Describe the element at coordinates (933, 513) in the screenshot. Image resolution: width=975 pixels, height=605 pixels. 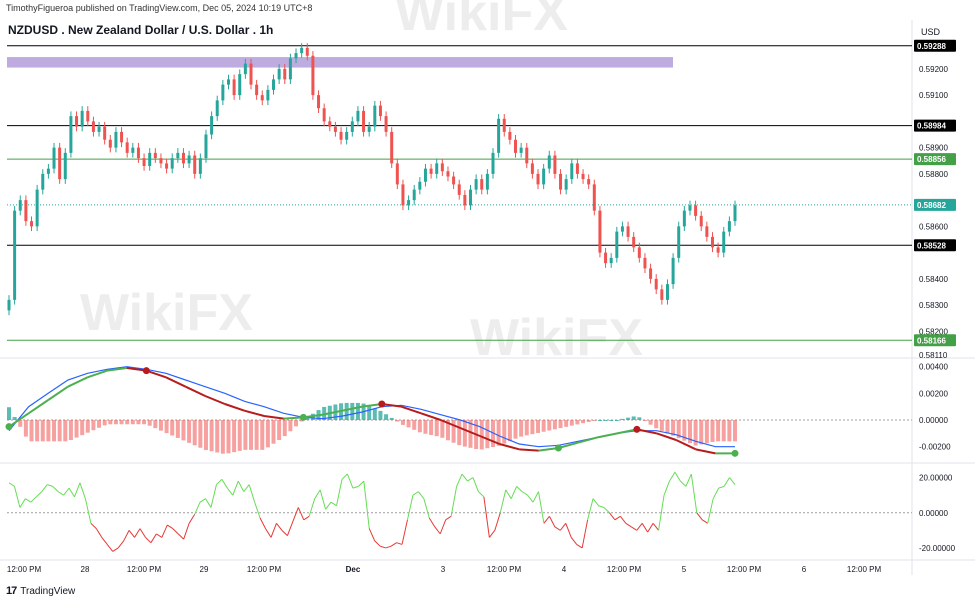
I see `osc-tick-label: 0.00000` at that location.